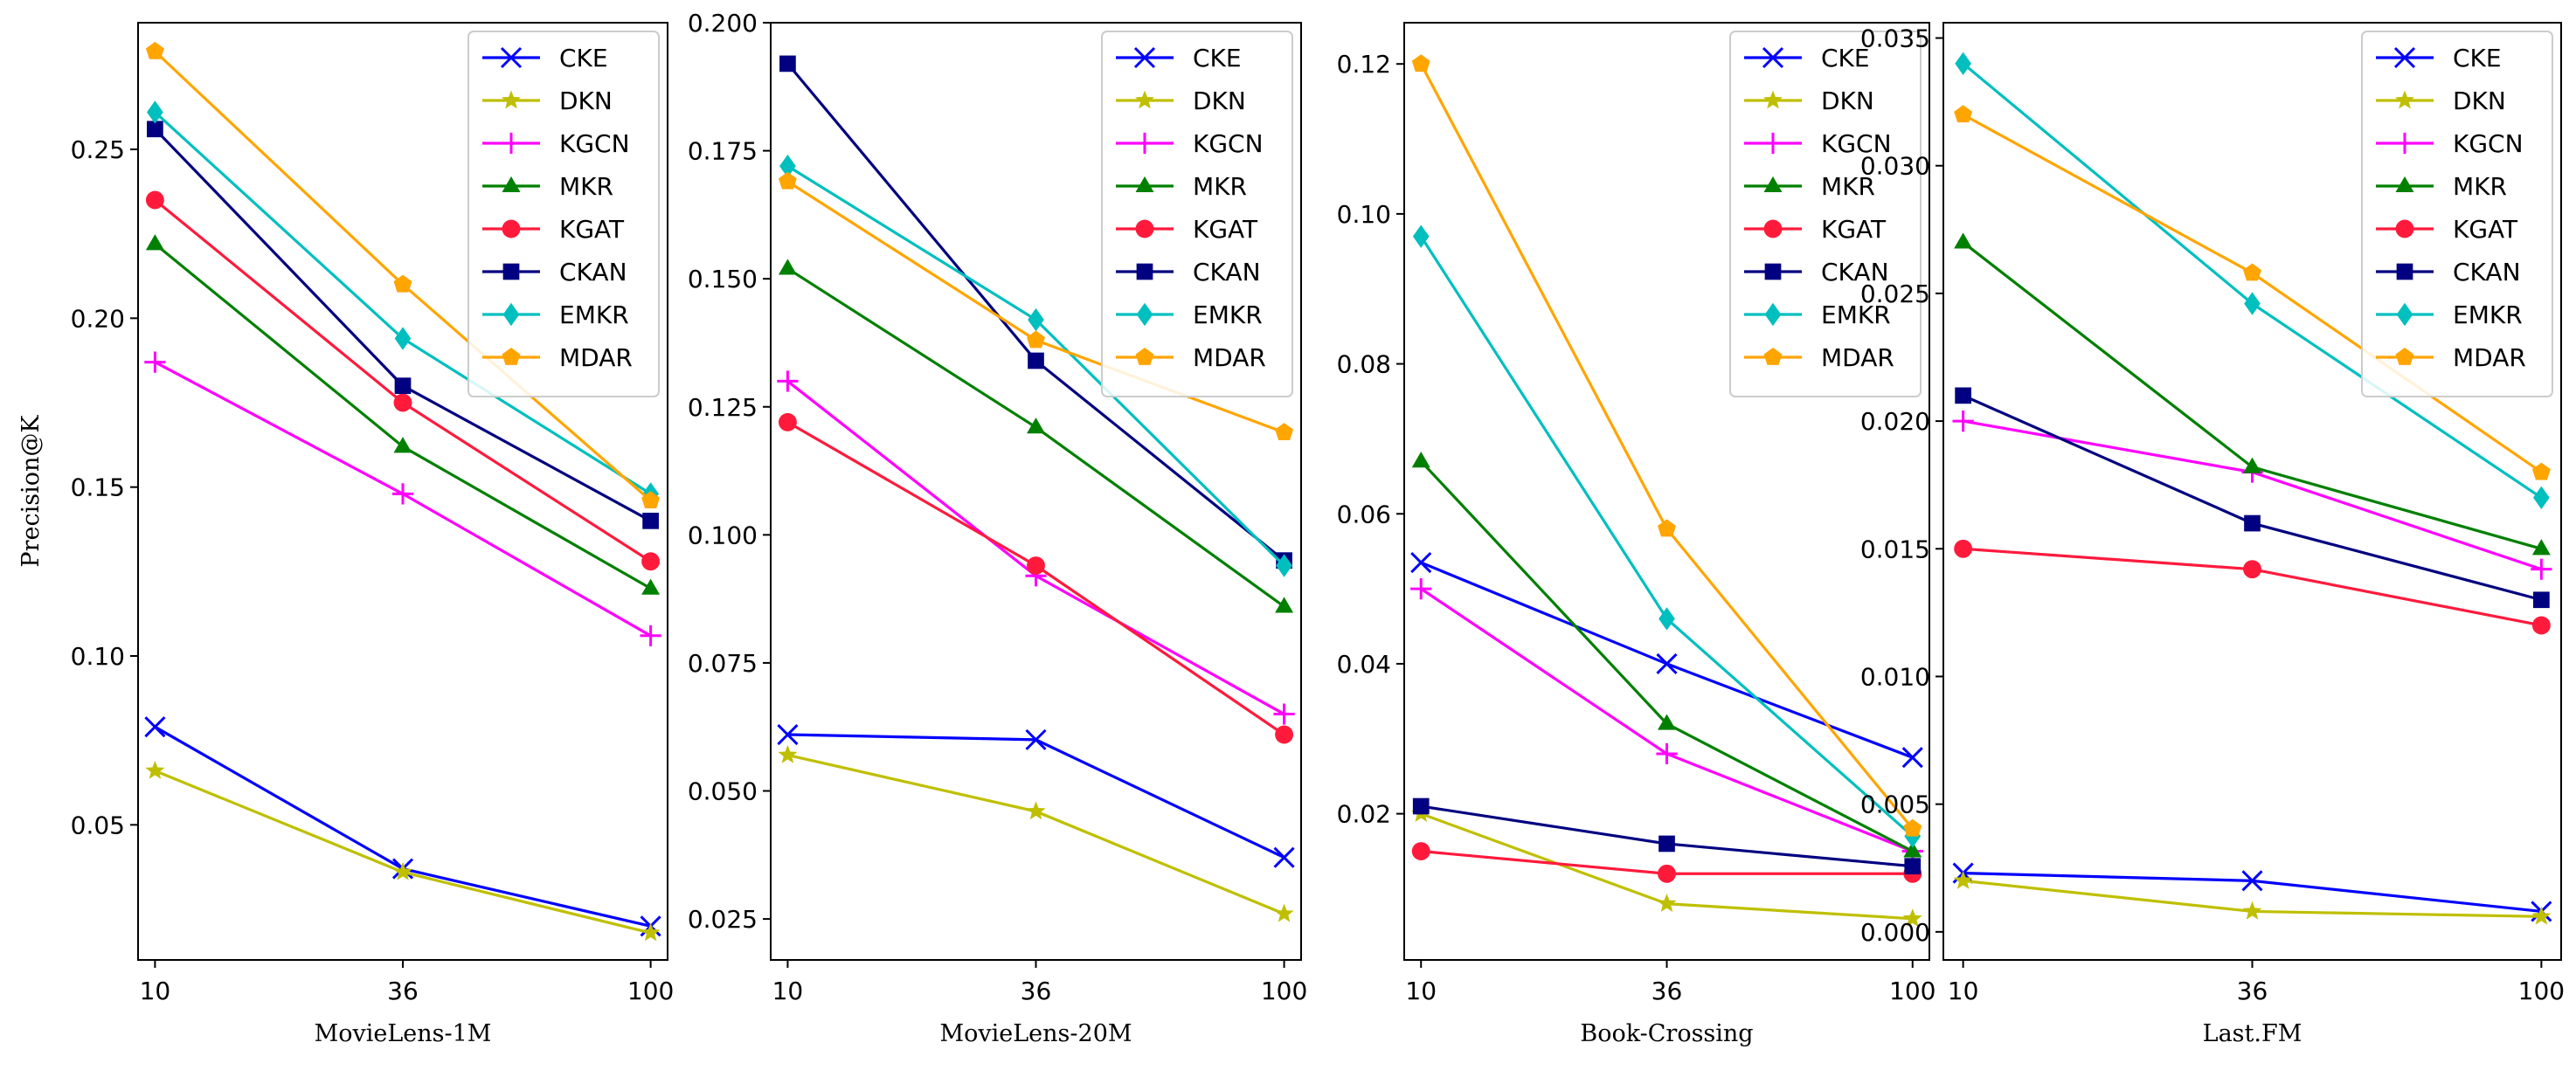 Image resolution: width=2576 pixels, height=1070 pixels. Describe the element at coordinates (2441, 100) in the screenshot. I see `legend-item-dkn: DKN` at that location.